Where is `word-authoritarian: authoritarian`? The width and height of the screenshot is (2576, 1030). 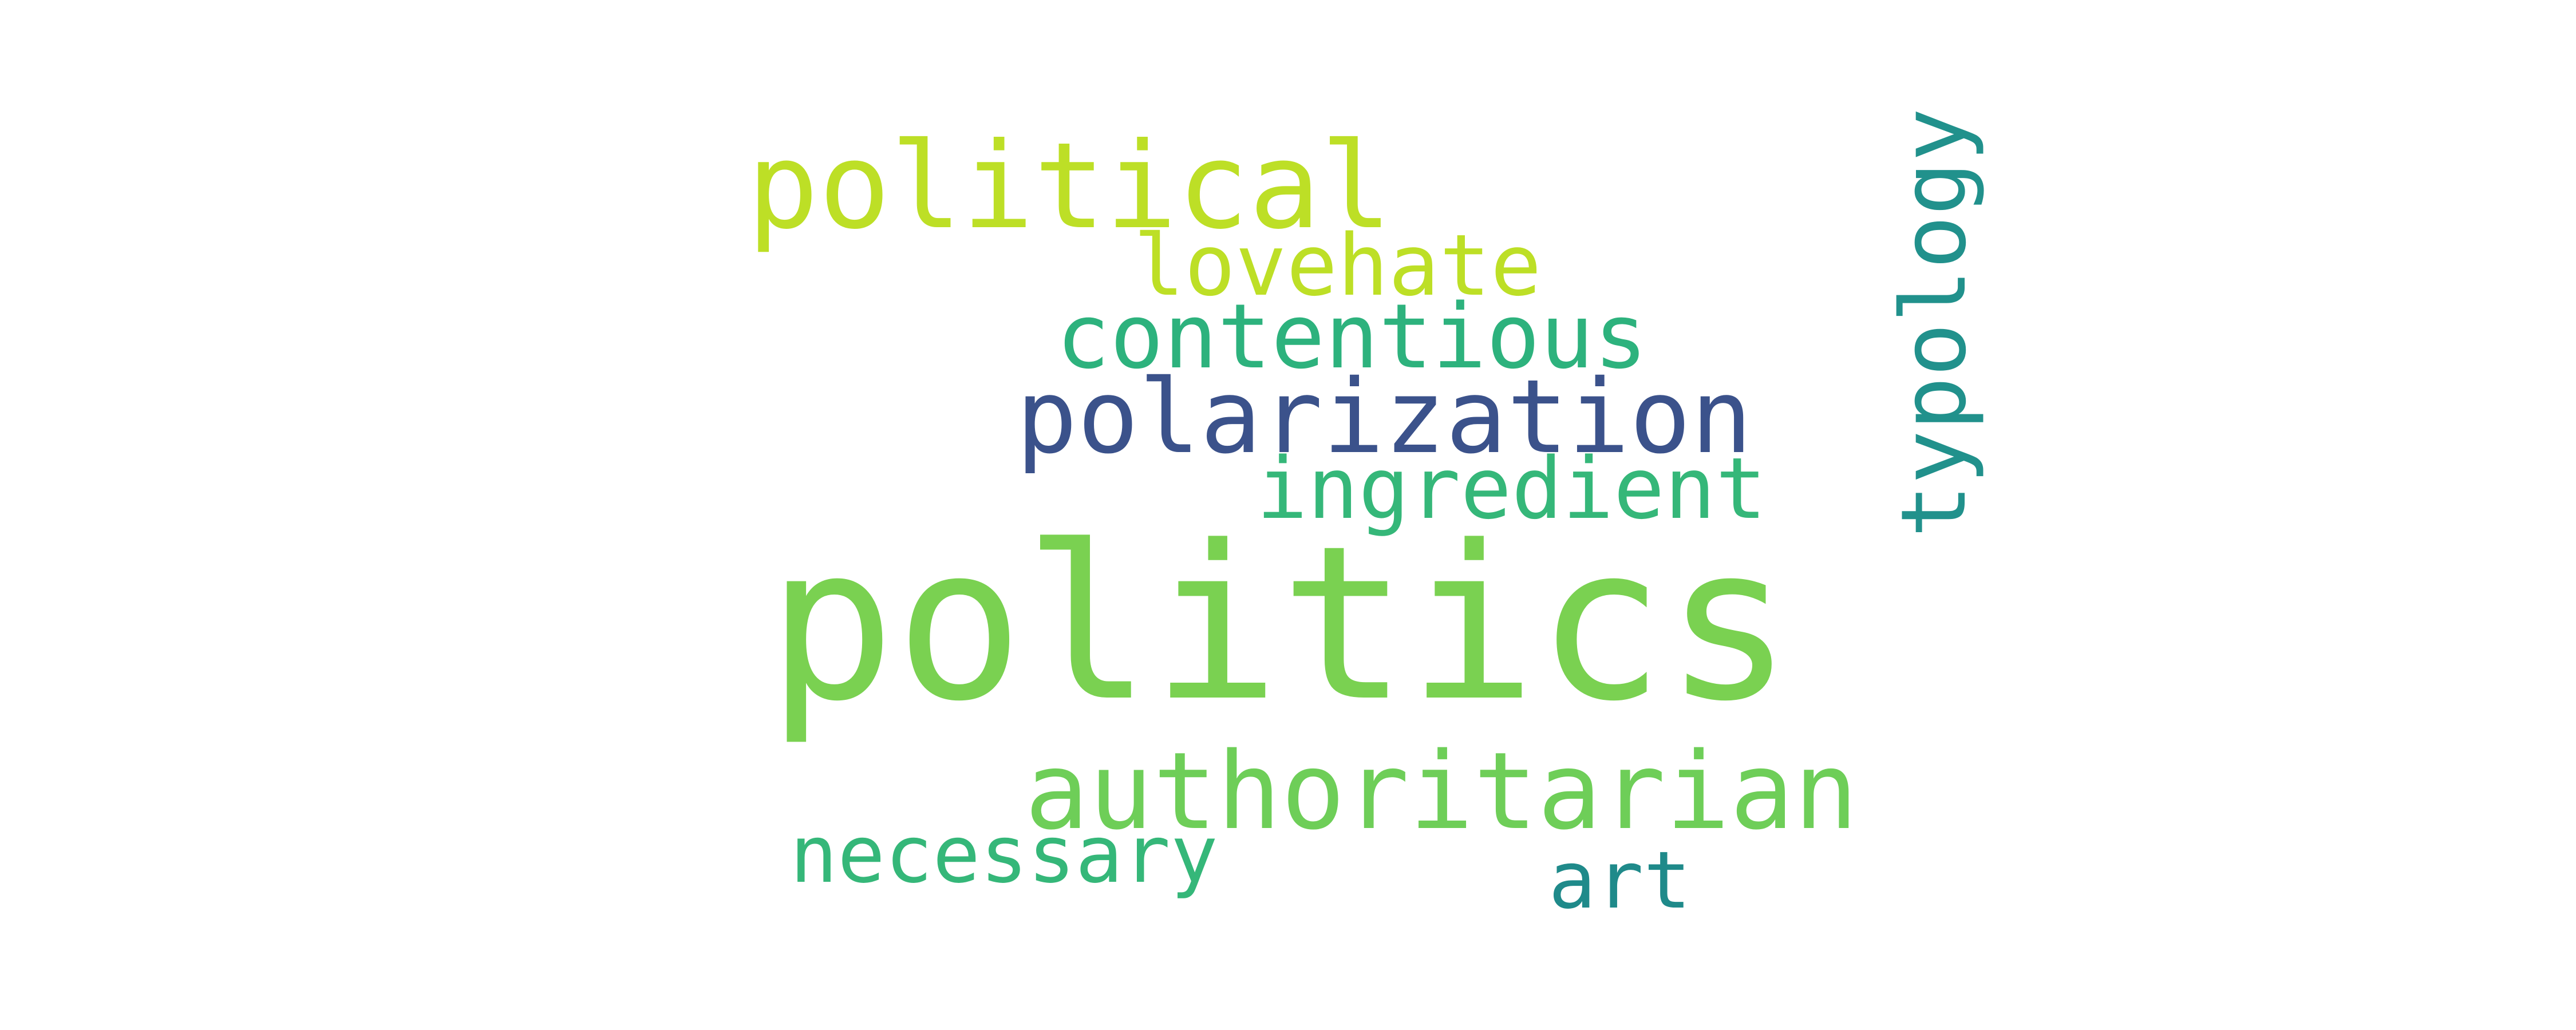
word-authoritarian: authoritarian is located at coordinates (1441, 791).